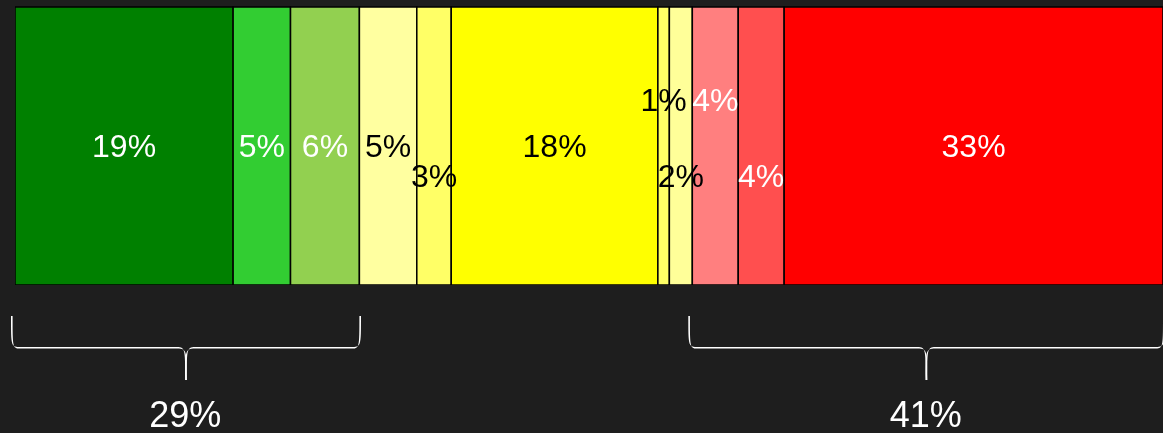 The width and height of the screenshot is (1163, 433). What do you see at coordinates (124, 146) in the screenshot?
I see `data-label: 19%` at bounding box center [124, 146].